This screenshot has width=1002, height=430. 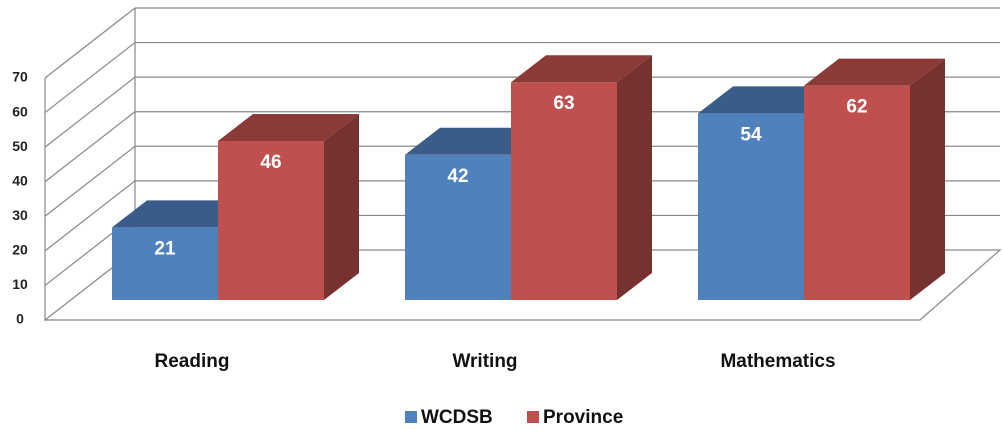 What do you see at coordinates (192, 361) in the screenshot?
I see `x-tick-label: Reading` at bounding box center [192, 361].